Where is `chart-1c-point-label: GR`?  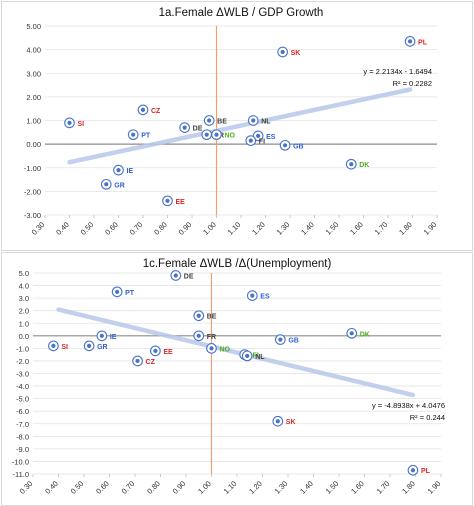 chart-1c-point-label: GR is located at coordinates (102, 347).